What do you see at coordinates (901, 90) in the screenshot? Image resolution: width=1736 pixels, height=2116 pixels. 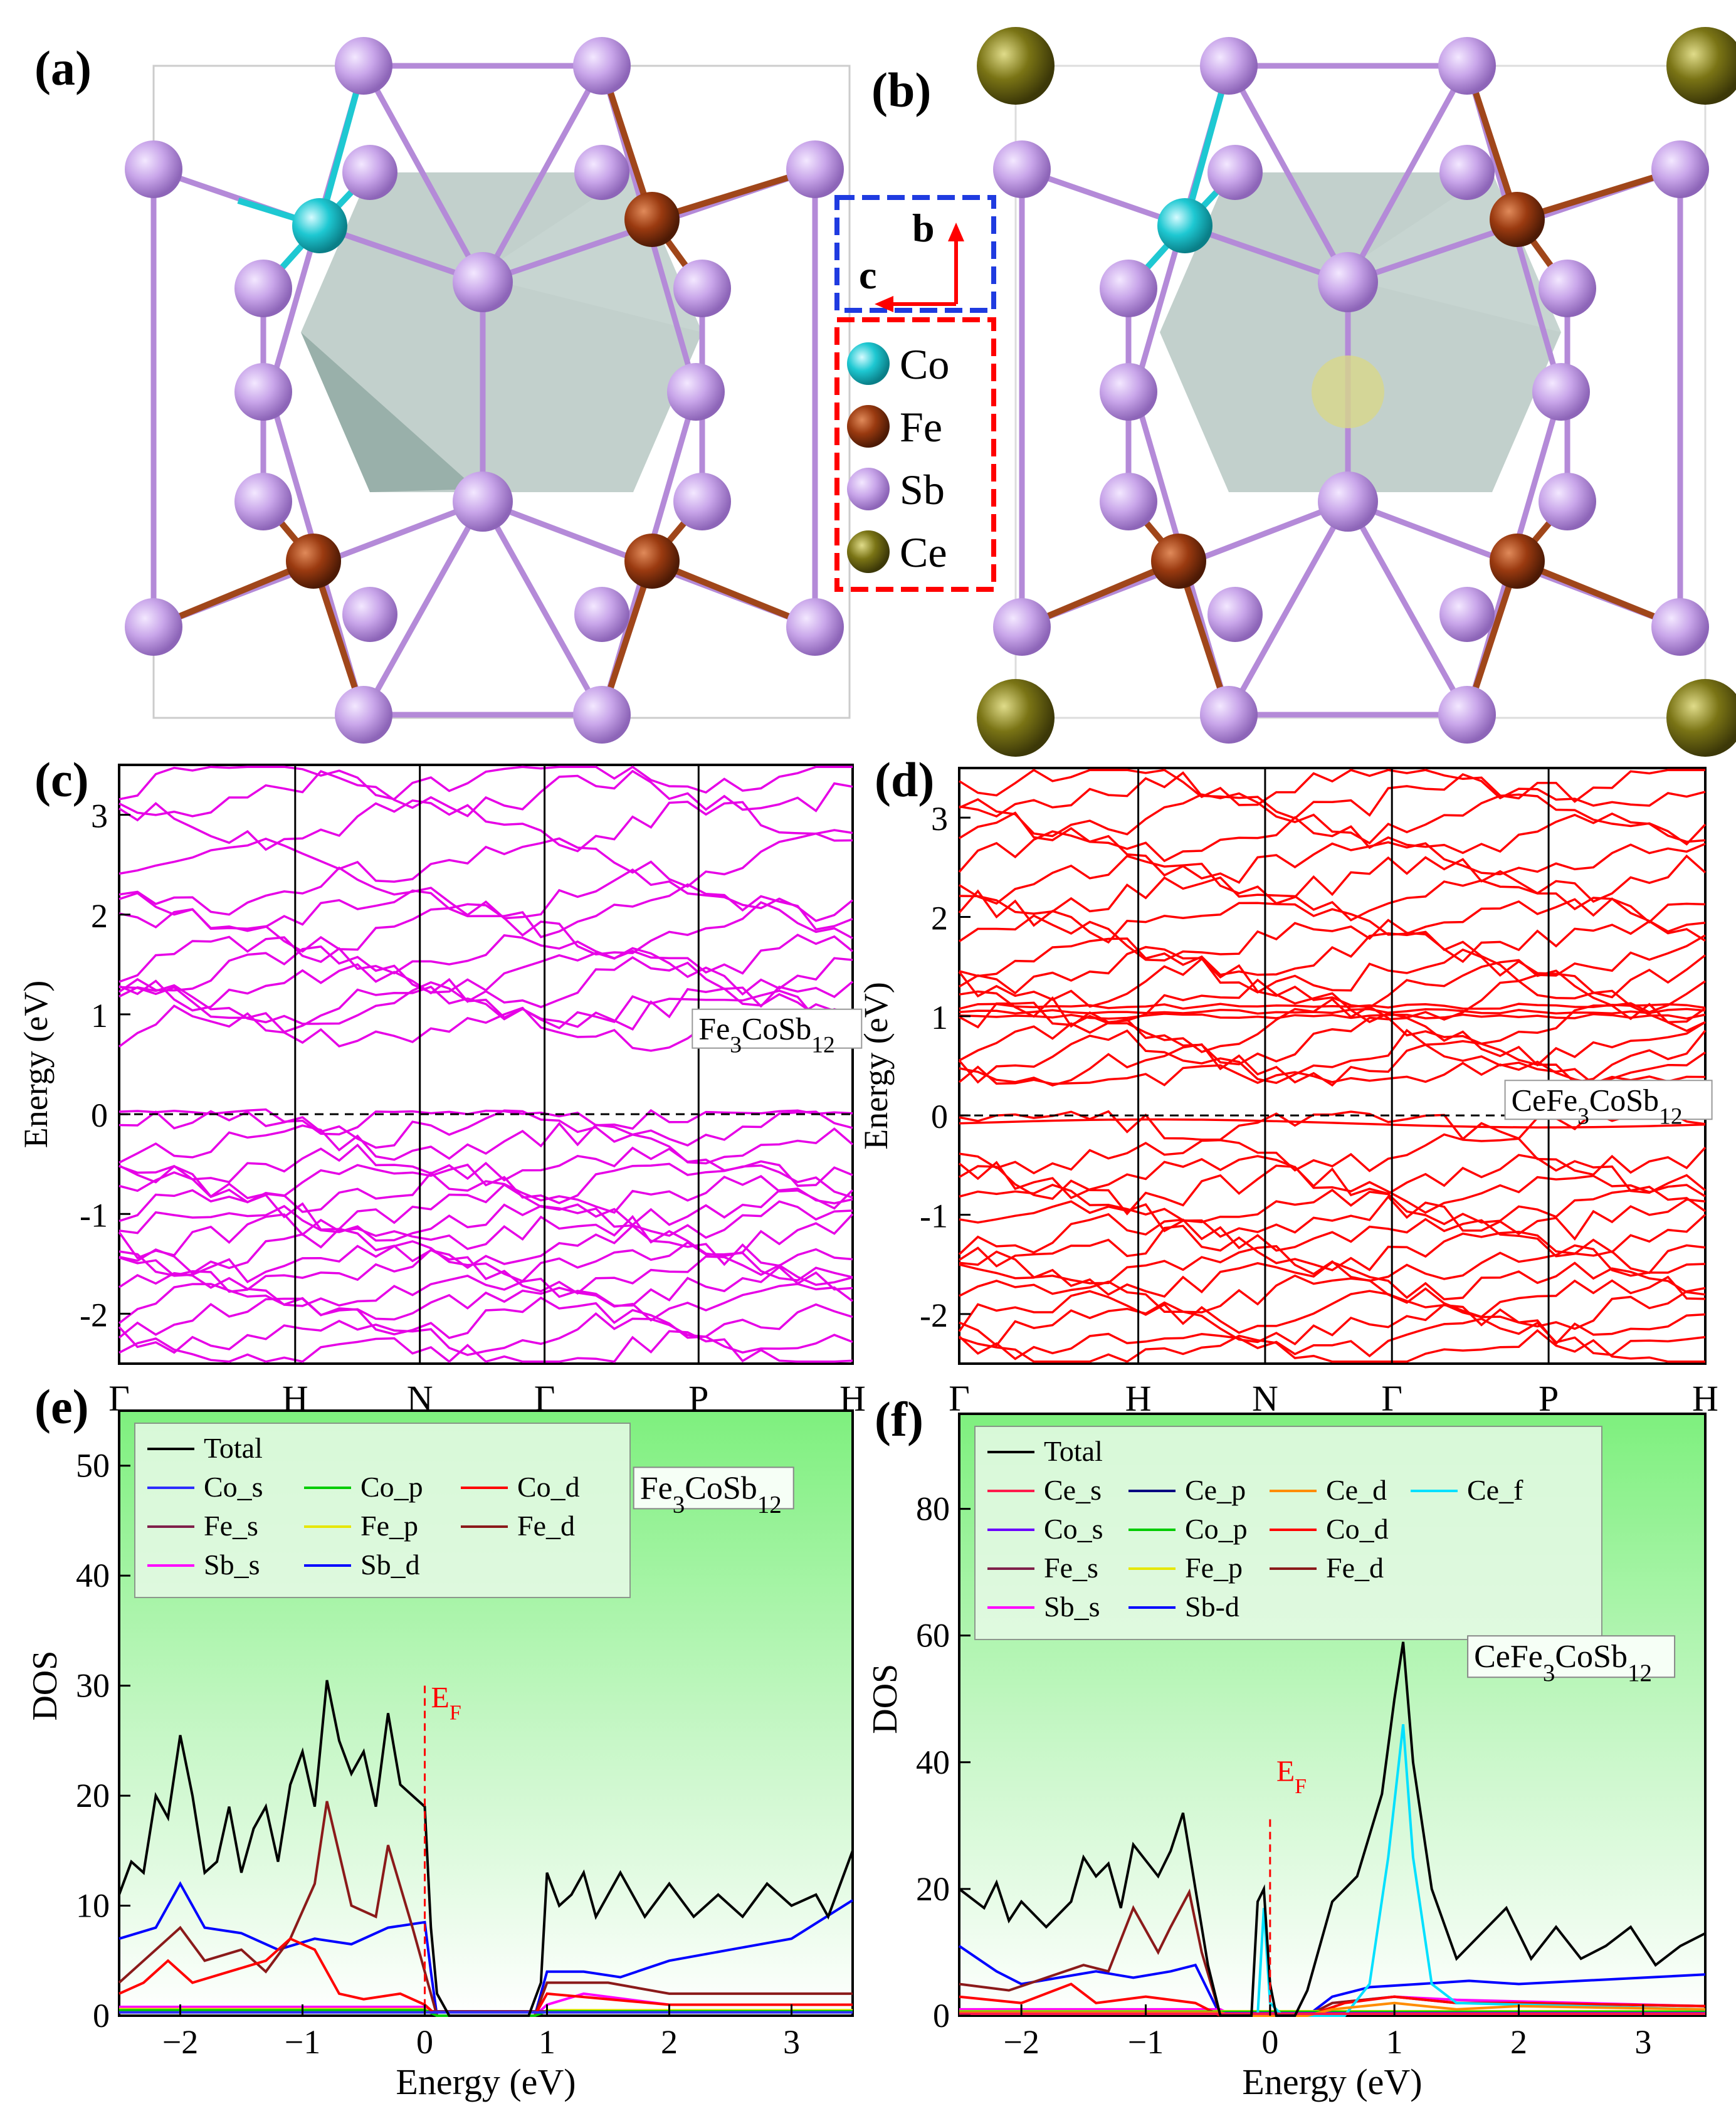 I see `panel-label-b: (b)` at bounding box center [901, 90].